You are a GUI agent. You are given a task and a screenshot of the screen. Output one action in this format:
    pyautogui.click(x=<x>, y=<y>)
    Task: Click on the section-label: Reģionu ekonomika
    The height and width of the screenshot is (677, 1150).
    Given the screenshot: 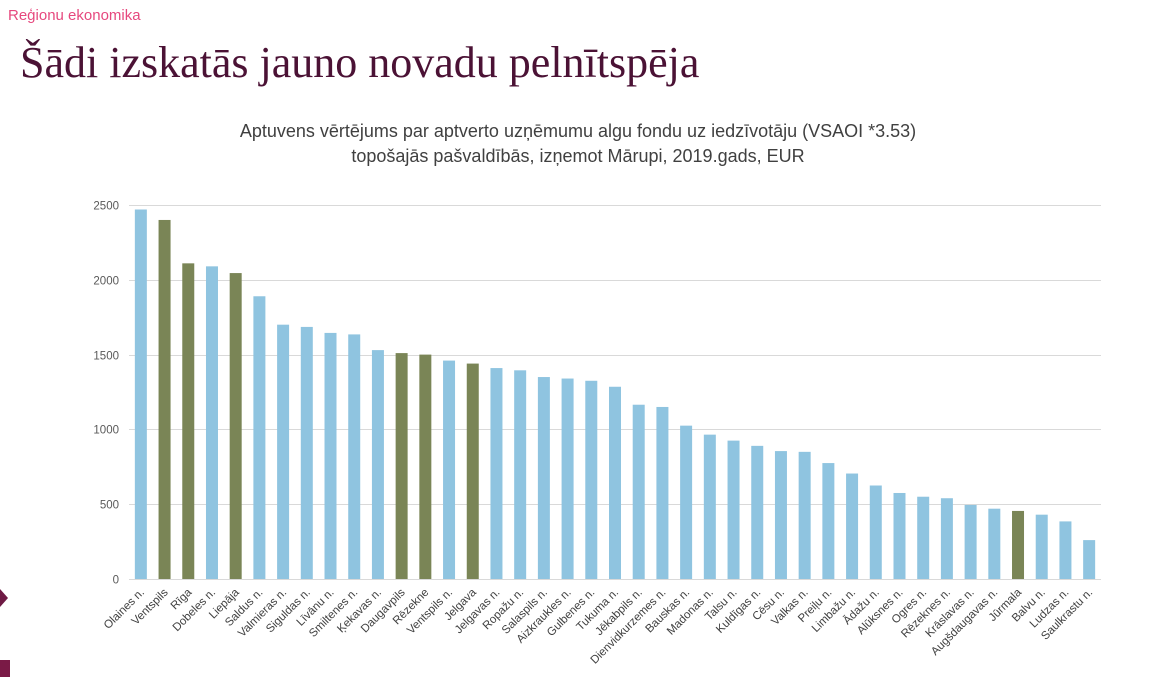 What is the action you would take?
    pyautogui.click(x=74, y=15)
    